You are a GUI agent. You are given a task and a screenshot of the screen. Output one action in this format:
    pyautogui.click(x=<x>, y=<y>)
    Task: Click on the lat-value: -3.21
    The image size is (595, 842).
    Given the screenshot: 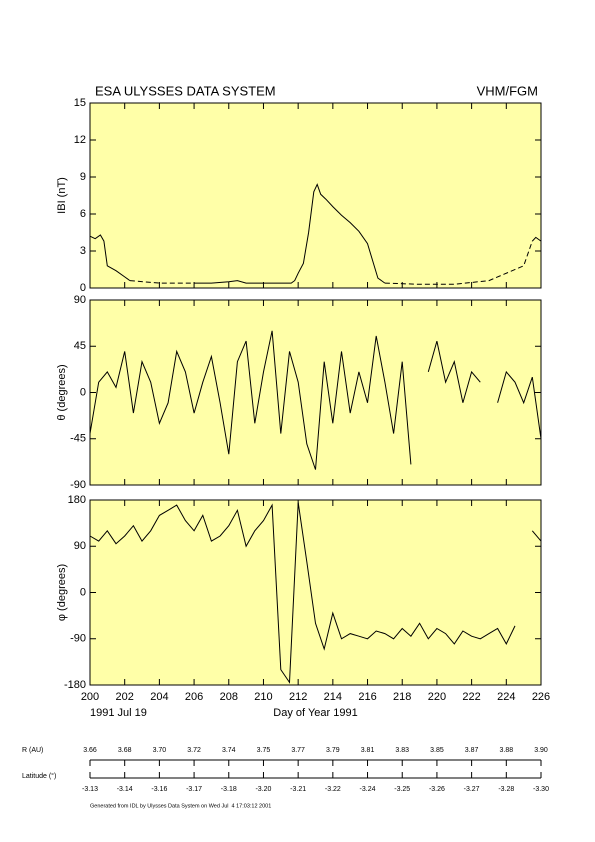 What is the action you would take?
    pyautogui.click(x=298, y=789)
    